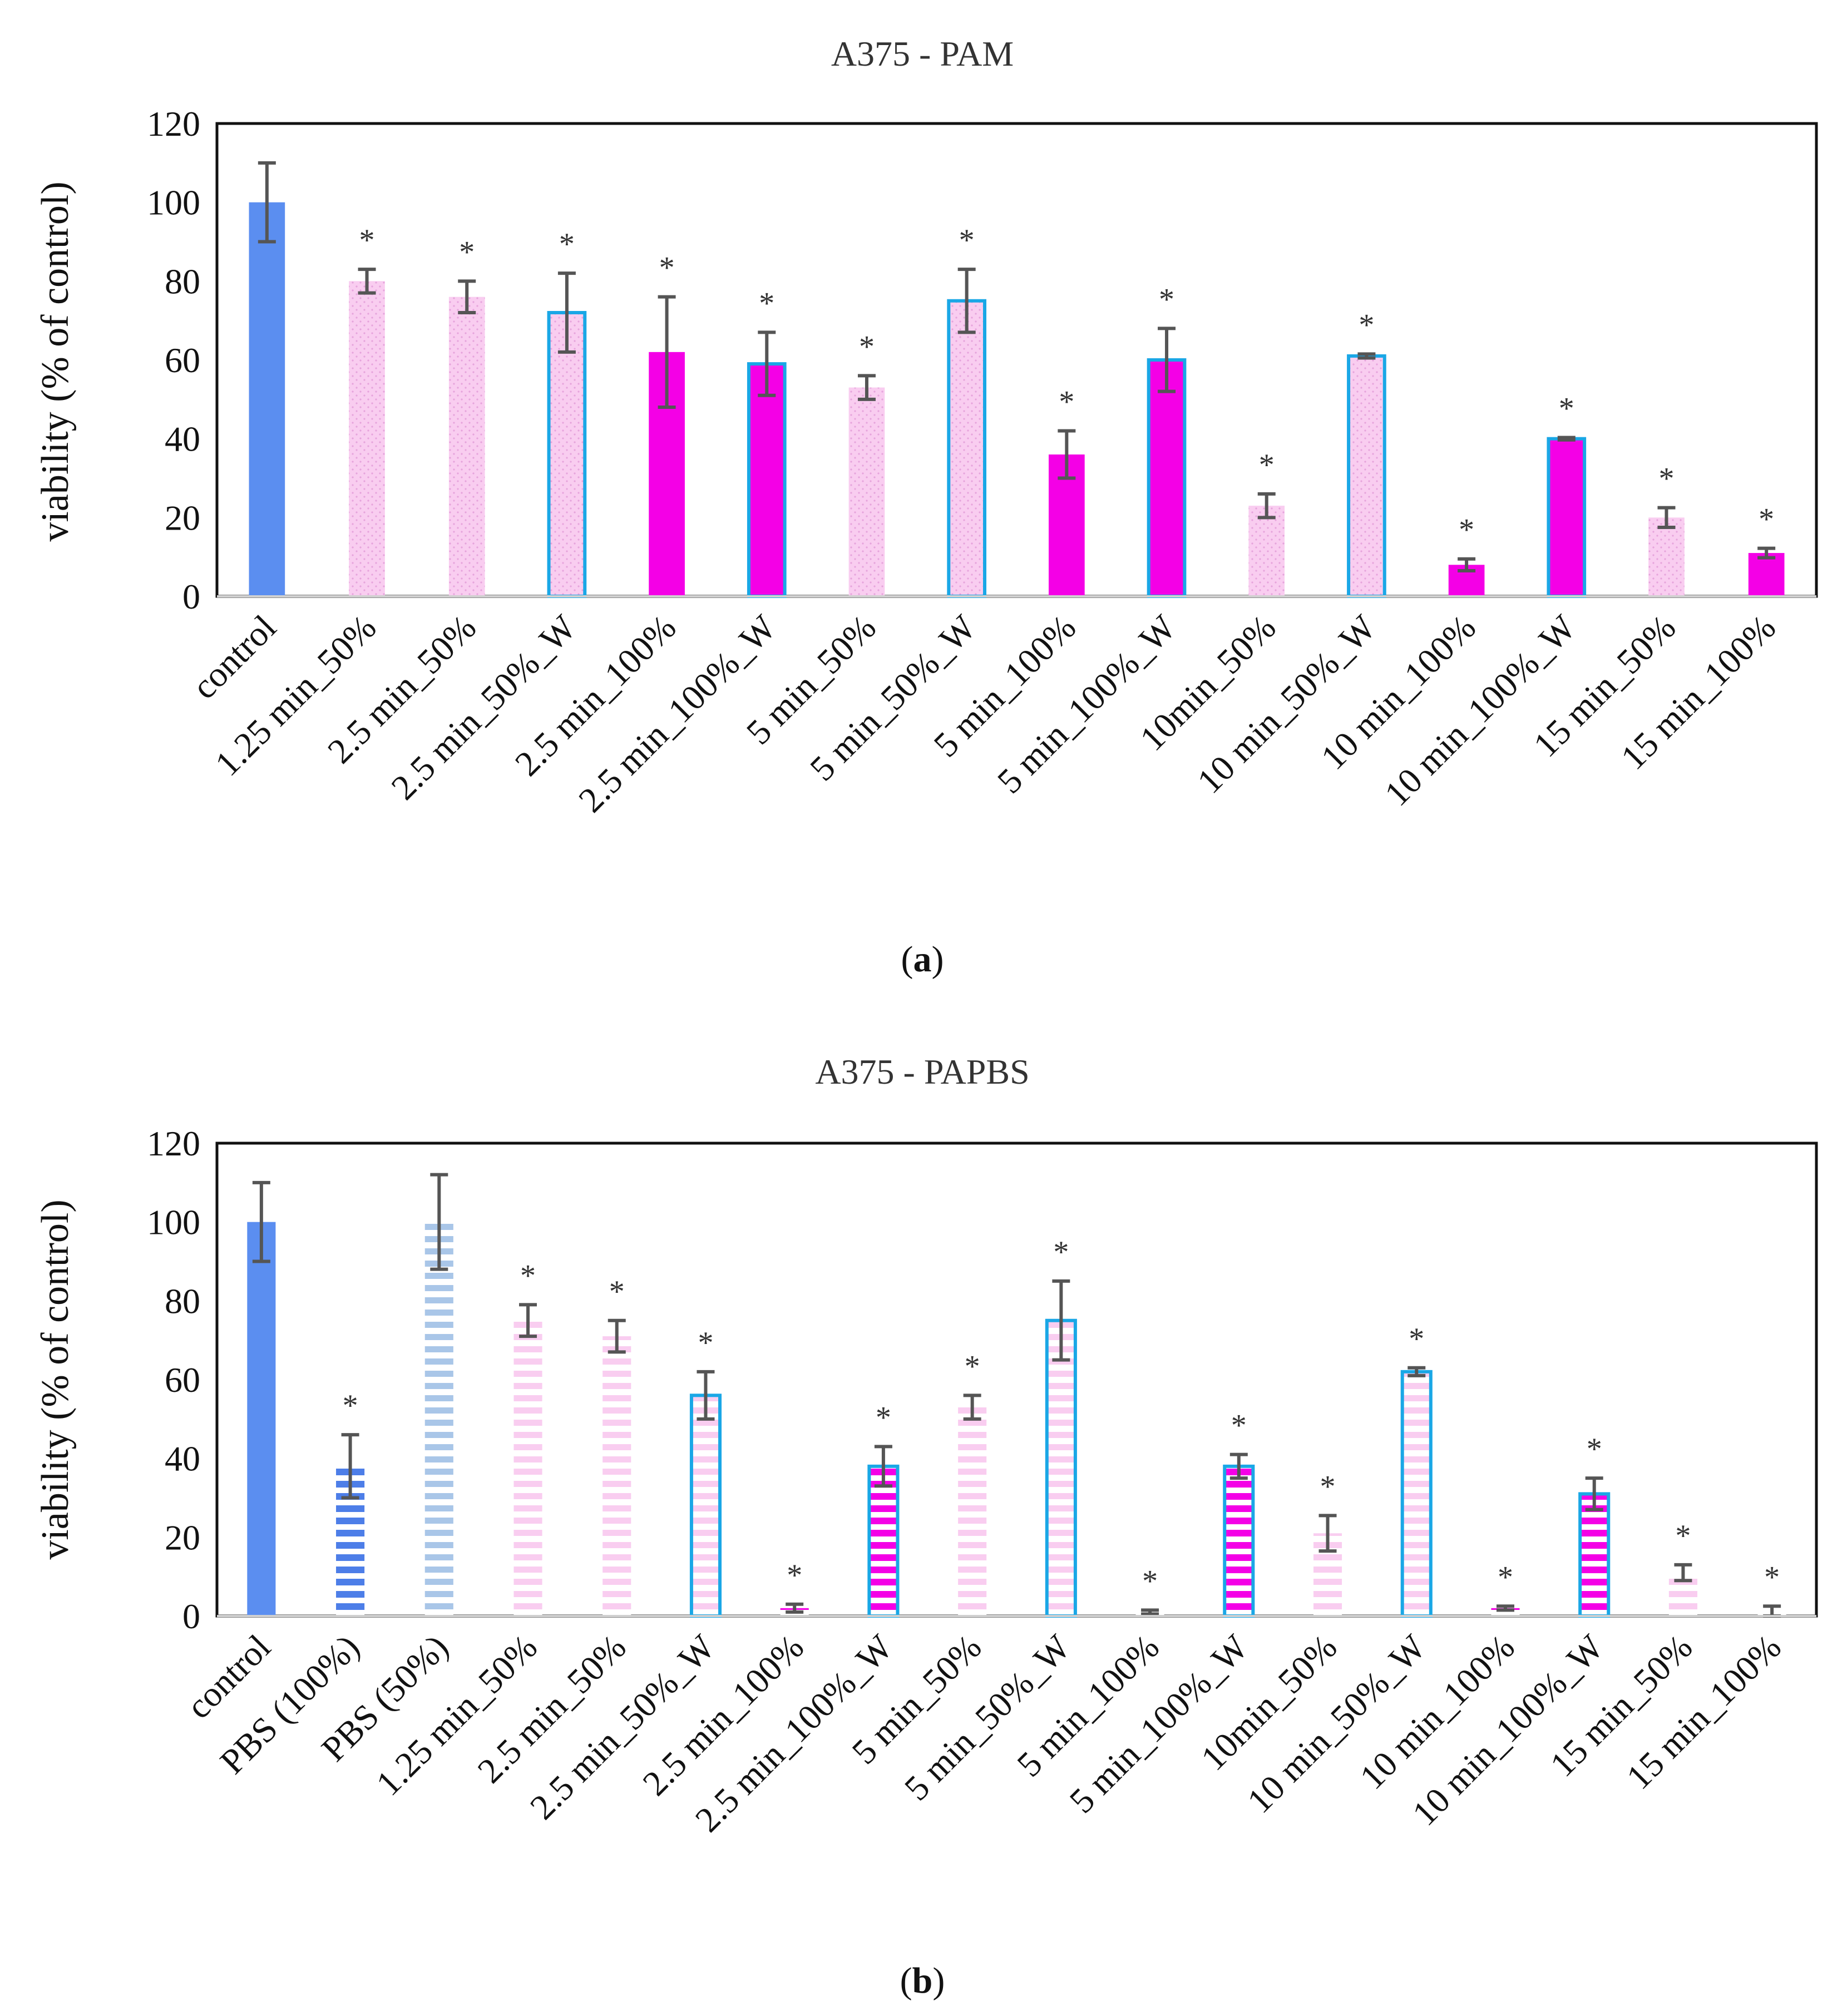  Describe the element at coordinates (483, 707) in the screenshot. I see `x-tick-label: 2.5 min_50%_W` at that location.